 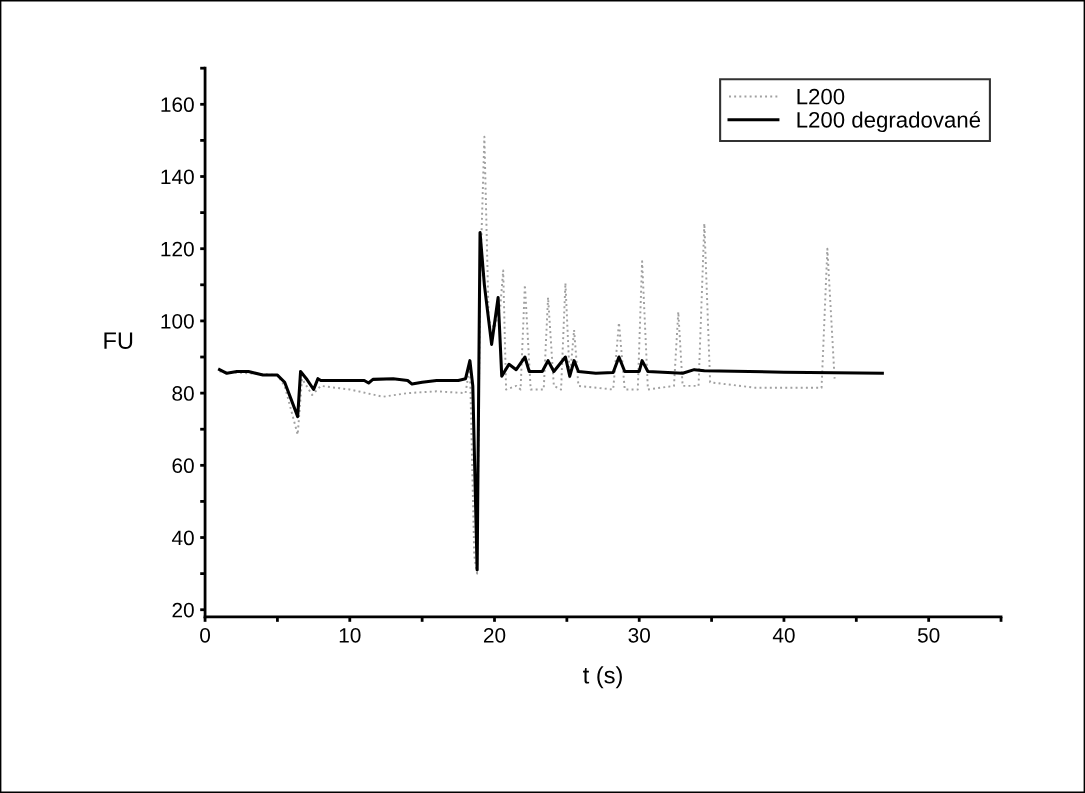 What do you see at coordinates (183, 610) in the screenshot?
I see `y-tick-label: 20` at bounding box center [183, 610].